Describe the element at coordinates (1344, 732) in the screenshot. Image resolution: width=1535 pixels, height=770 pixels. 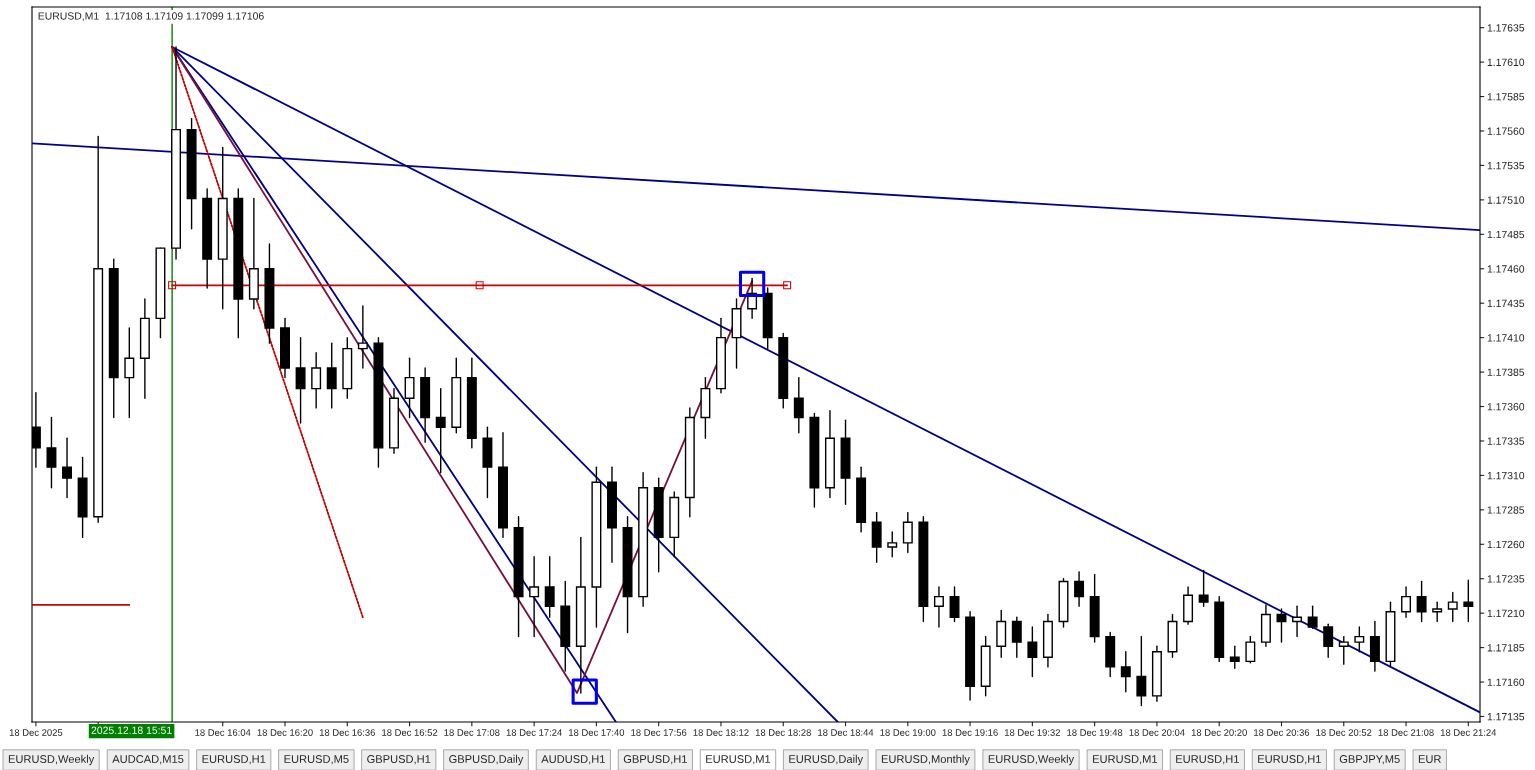
I see `x-tick-label: 18 Dec 20:52` at that location.